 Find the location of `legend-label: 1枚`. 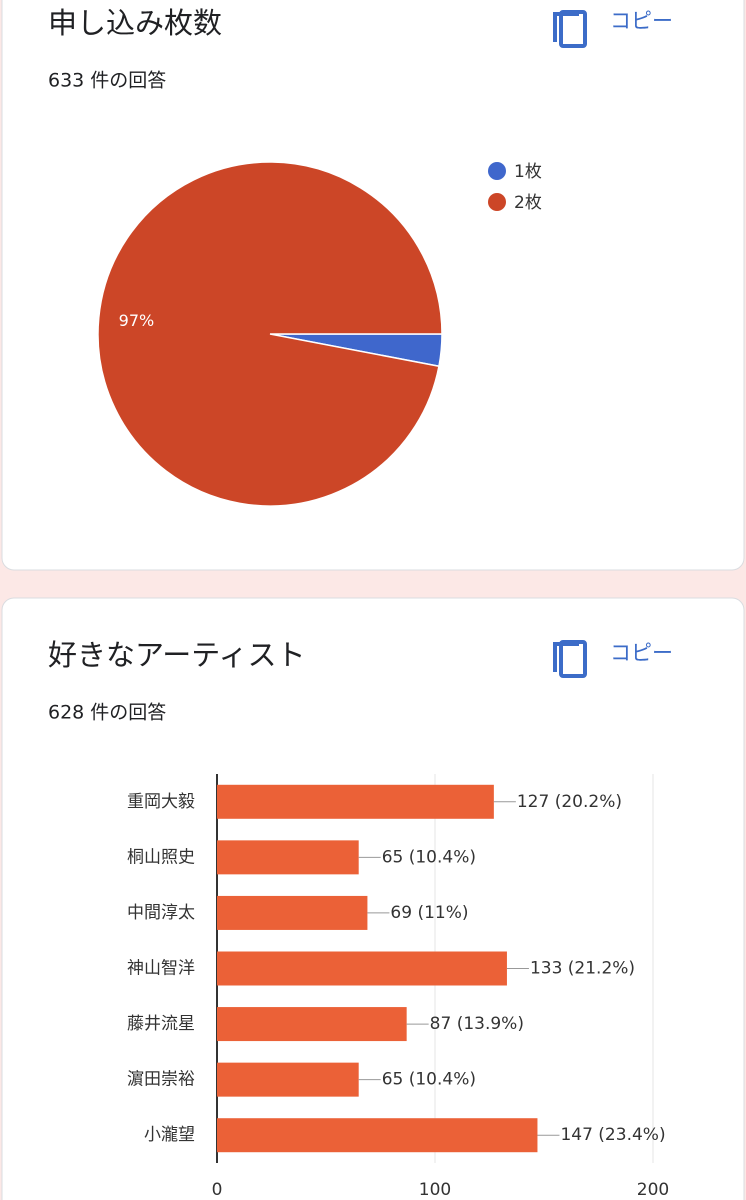

legend-label: 1枚 is located at coordinates (528, 172).